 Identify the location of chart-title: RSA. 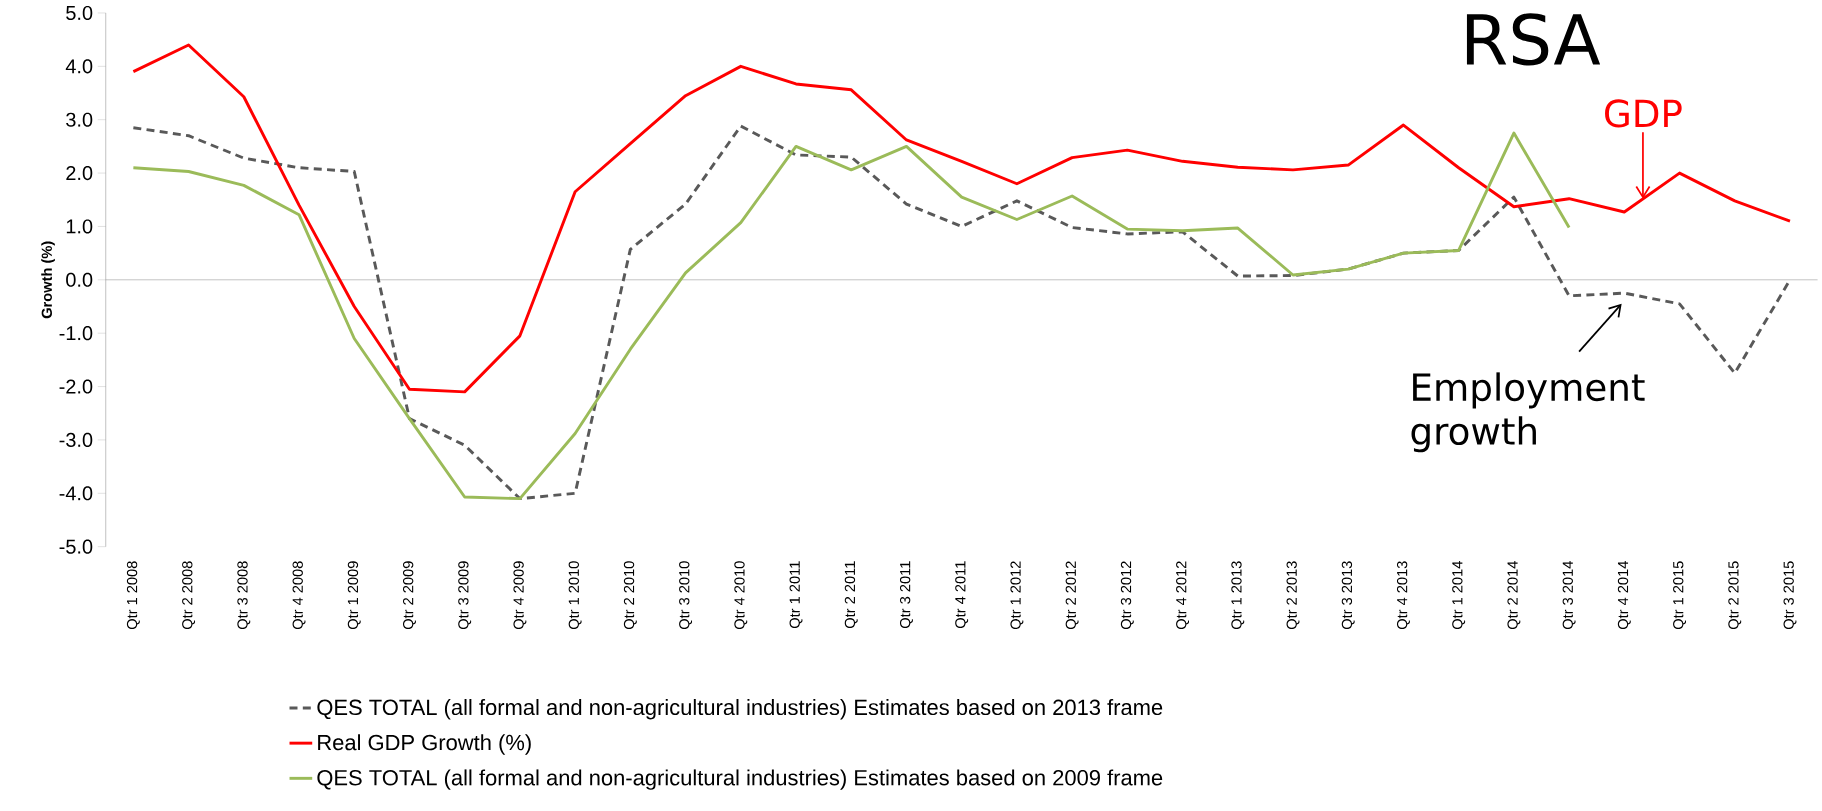
(1533, 39).